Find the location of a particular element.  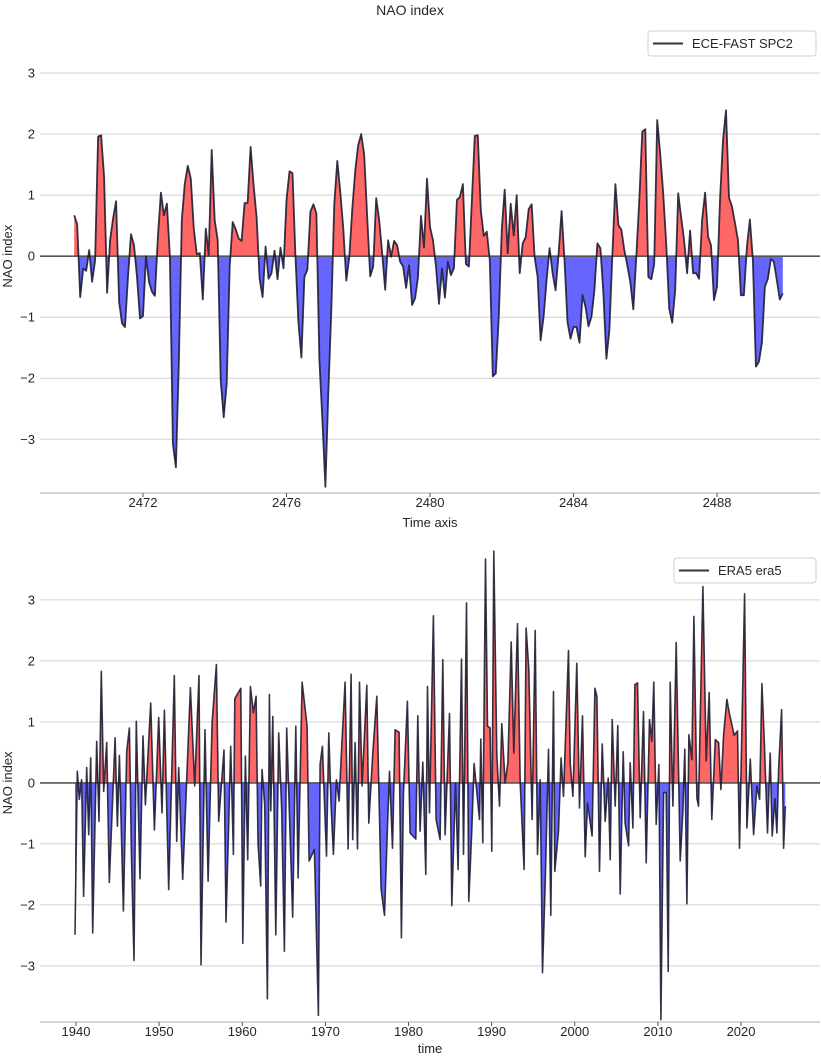

legend-label: ERA5 era5 is located at coordinates (750, 570).